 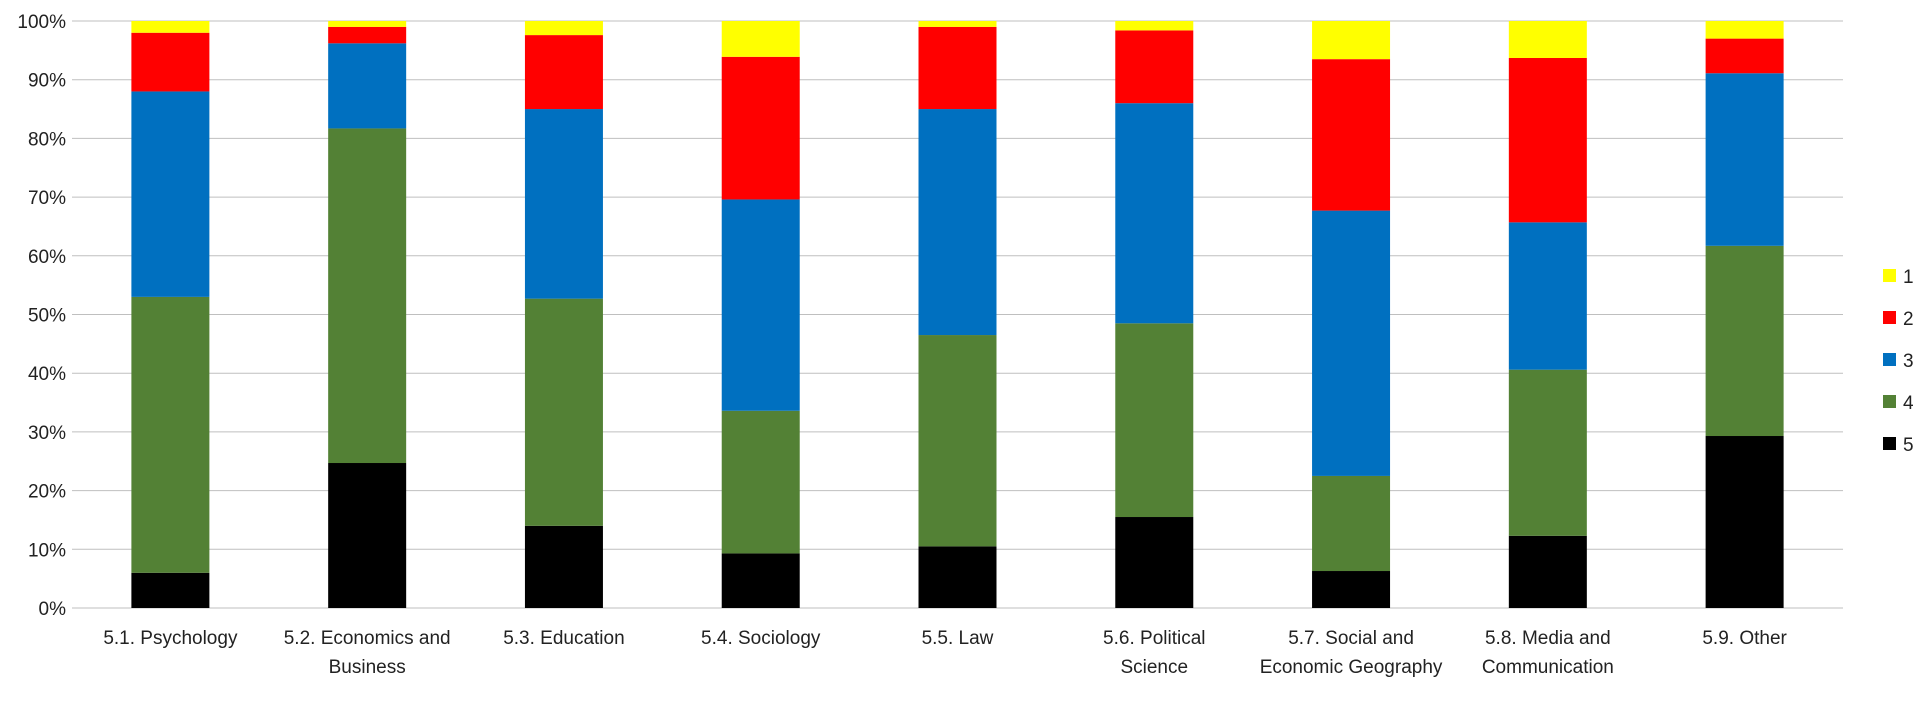 I want to click on y-tick-label: 30%, so click(x=47, y=433).